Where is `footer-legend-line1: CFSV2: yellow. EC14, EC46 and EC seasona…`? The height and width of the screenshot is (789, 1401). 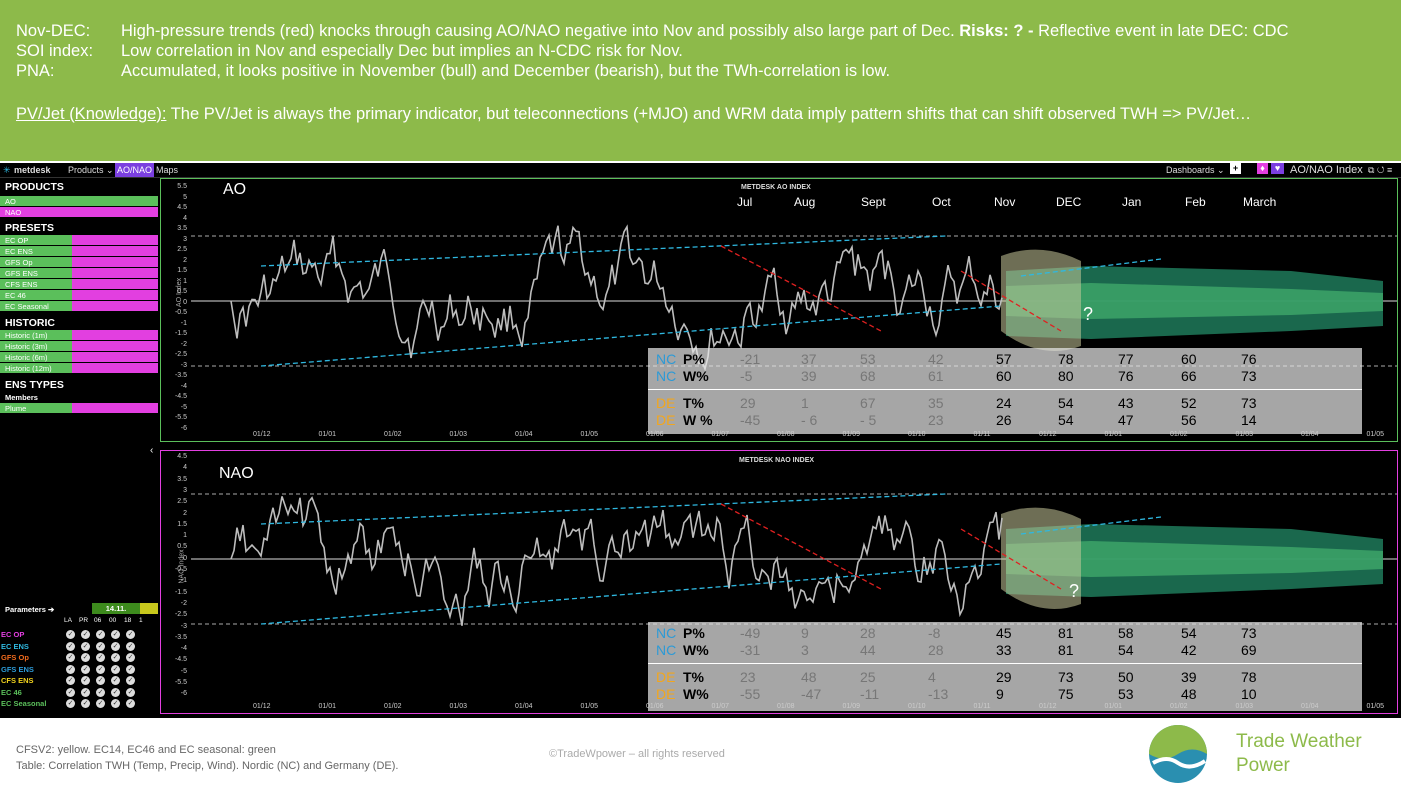 footer-legend-line1: CFSV2: yellow. EC14, EC46 and EC seasona… is located at coordinates (146, 750).